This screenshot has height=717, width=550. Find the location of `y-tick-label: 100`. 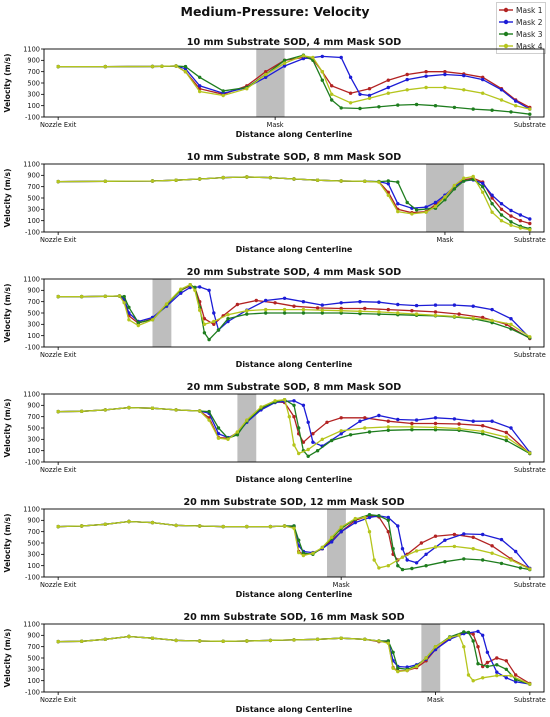

y-tick-label: 100 is located at coordinates (33, 106).